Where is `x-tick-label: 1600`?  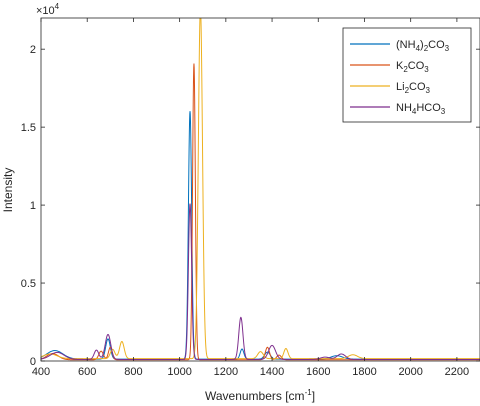
x-tick-label: 1600 is located at coordinates (318, 372).